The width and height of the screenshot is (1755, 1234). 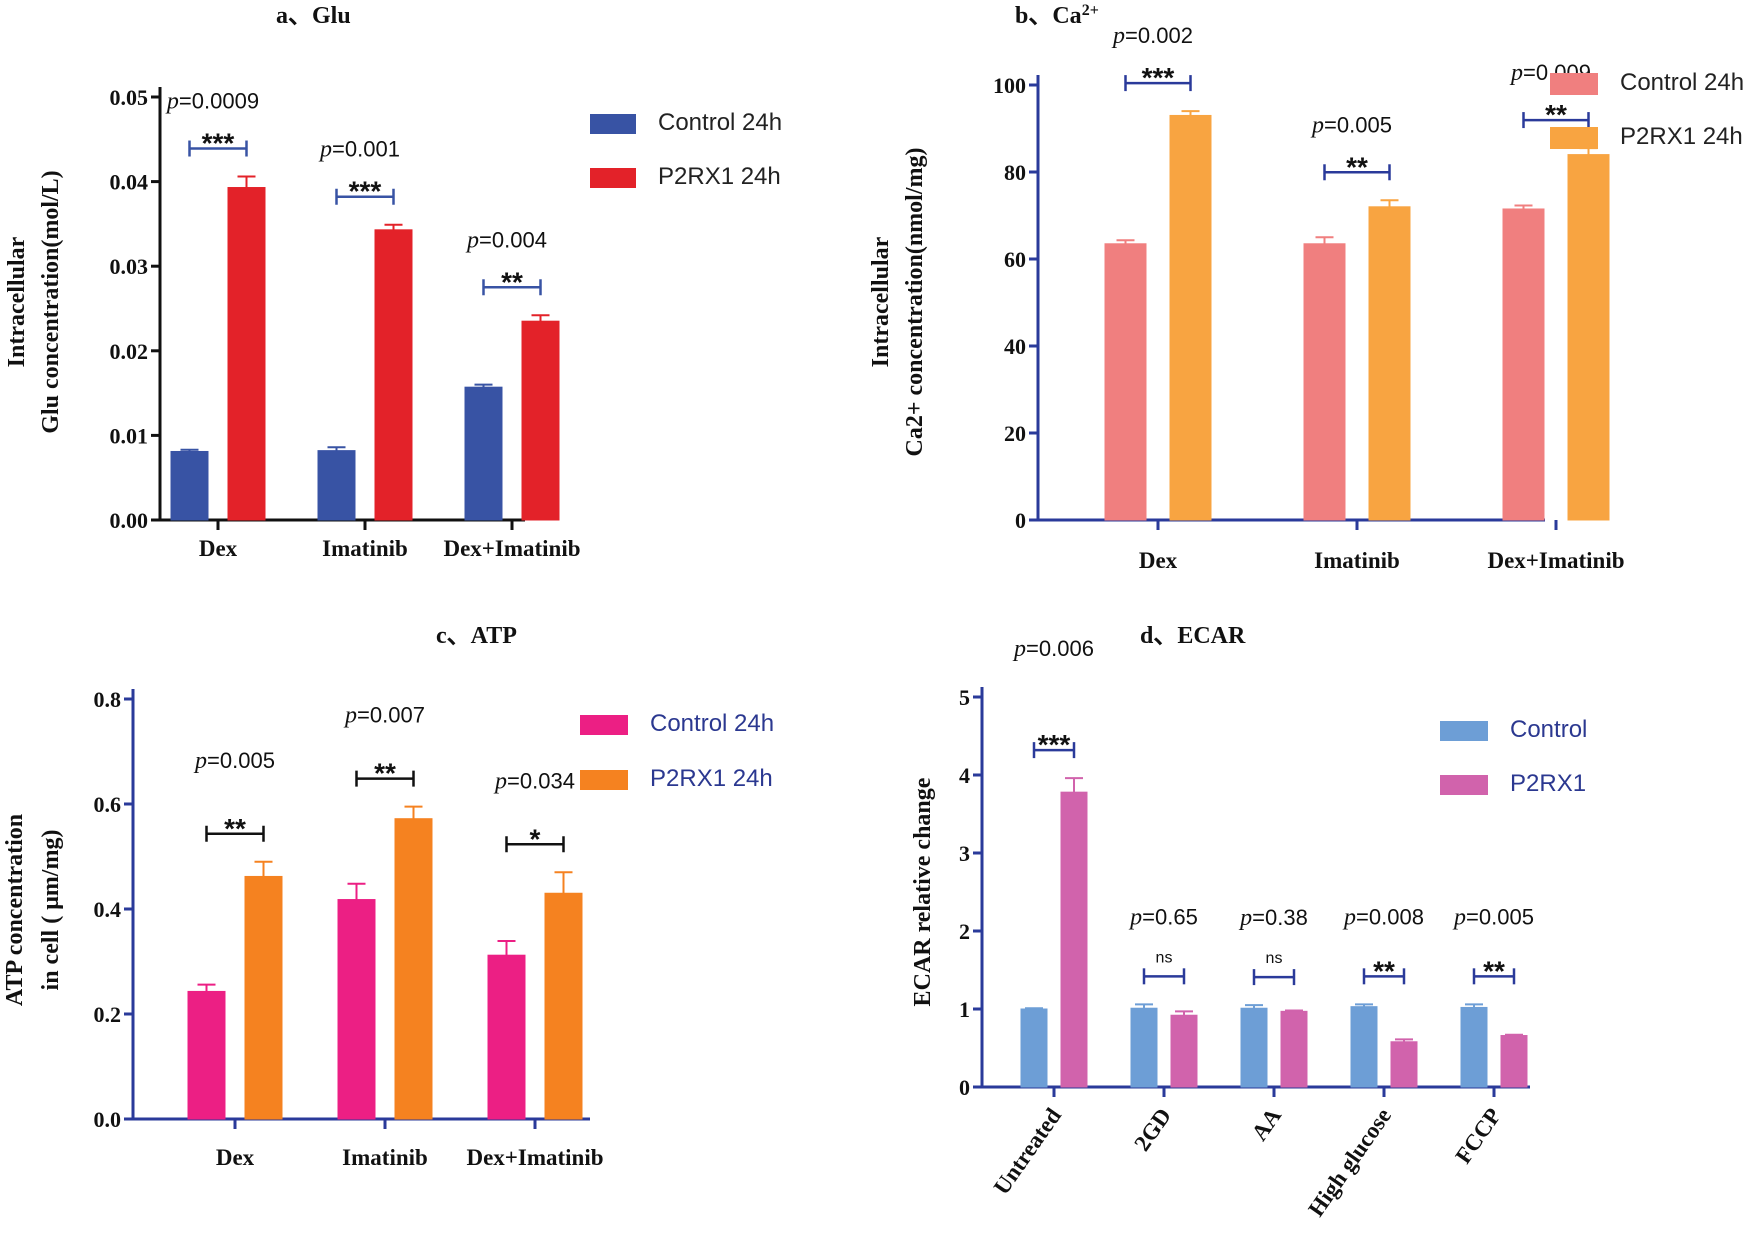 I want to click on y-tick-label: 4, so click(x=964, y=775).